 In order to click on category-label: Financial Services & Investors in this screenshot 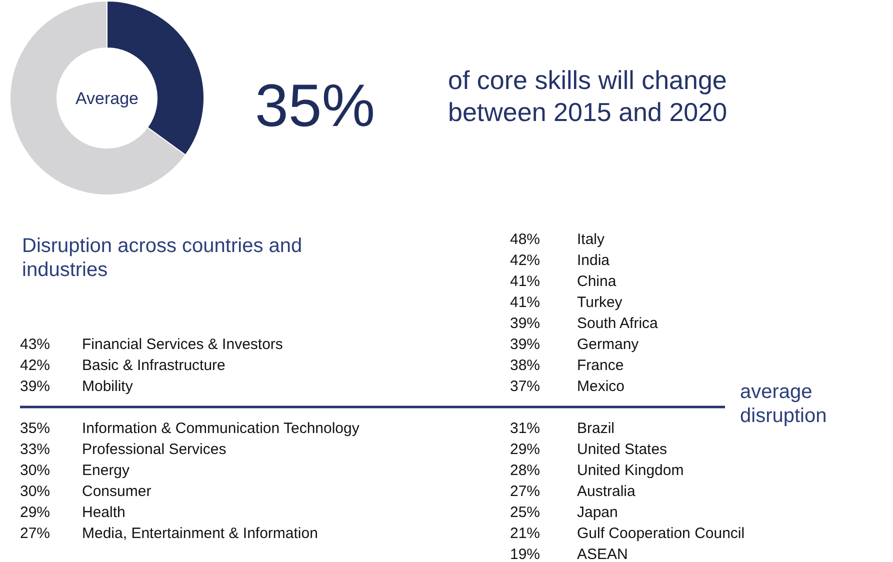, I will do `click(182, 344)`.